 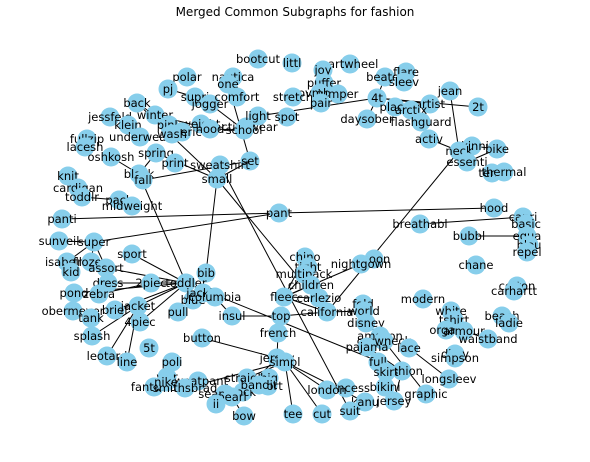 I want to click on node-label: breathabl, so click(x=419, y=224).